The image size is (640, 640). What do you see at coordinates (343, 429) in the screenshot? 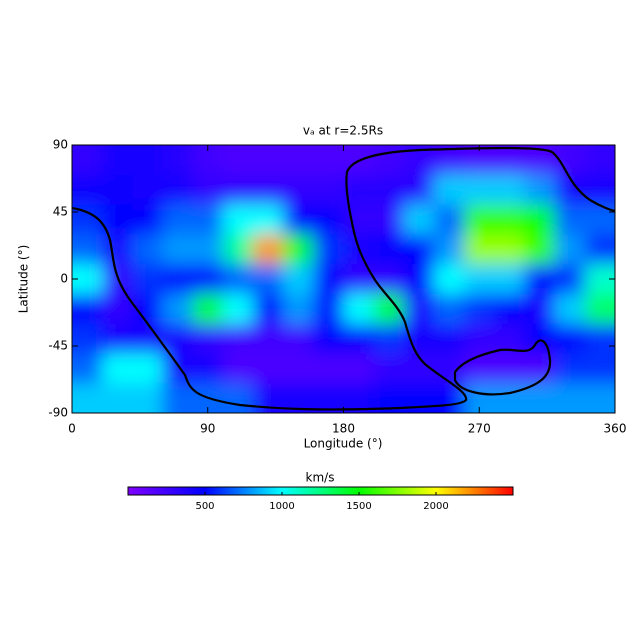
I see `x-tick-label: 180` at bounding box center [343, 429].